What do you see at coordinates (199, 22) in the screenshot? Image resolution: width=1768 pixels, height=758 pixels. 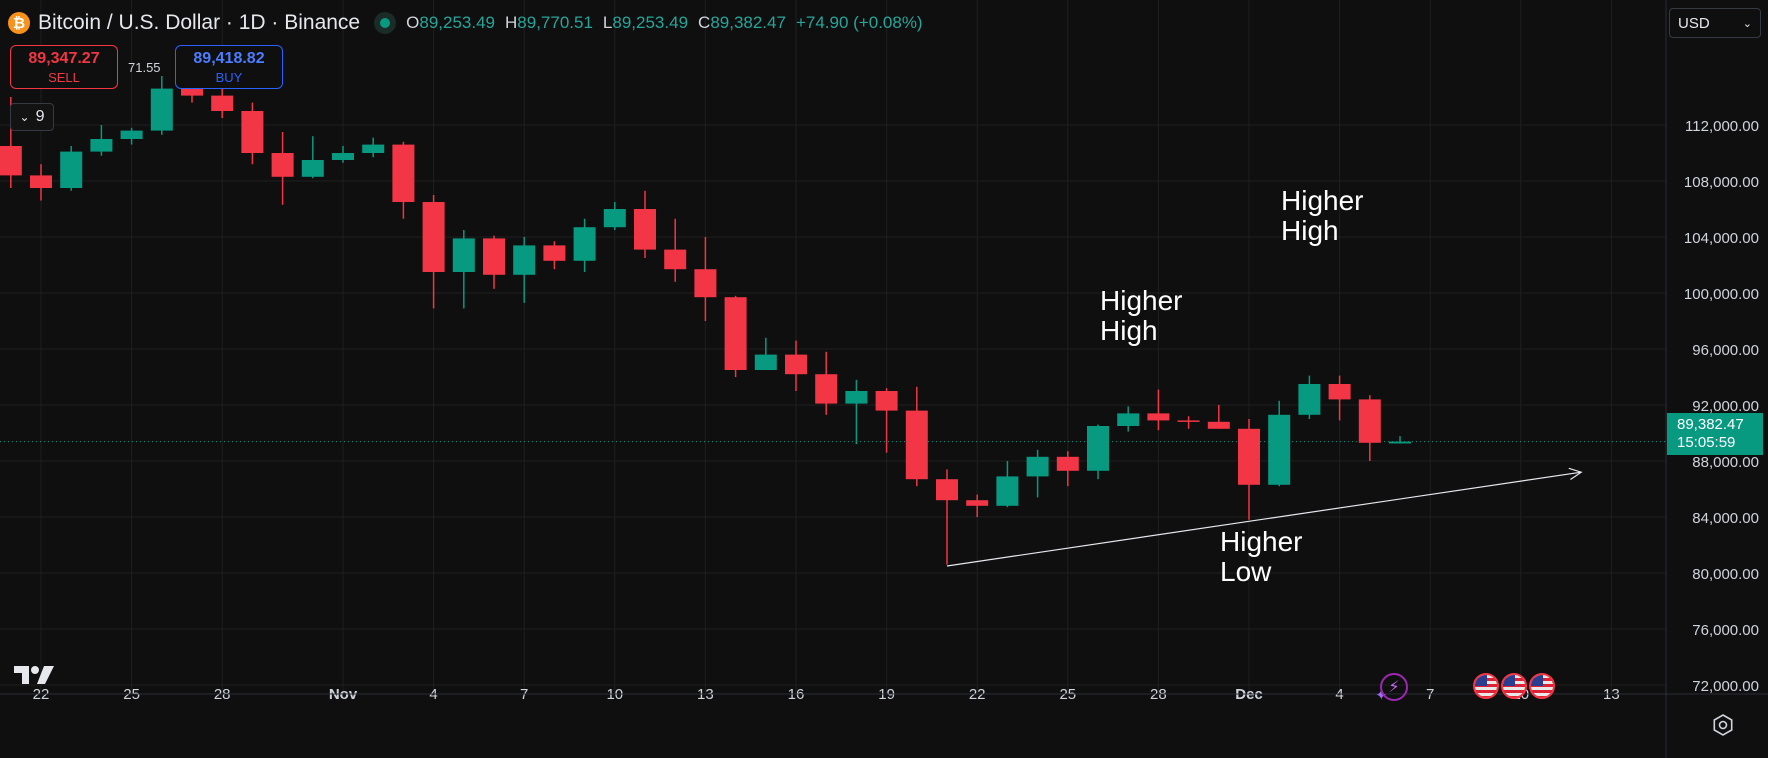 I see `symbol-title: Bitcoin / U.S. Dollar · 1D · Binance` at bounding box center [199, 22].